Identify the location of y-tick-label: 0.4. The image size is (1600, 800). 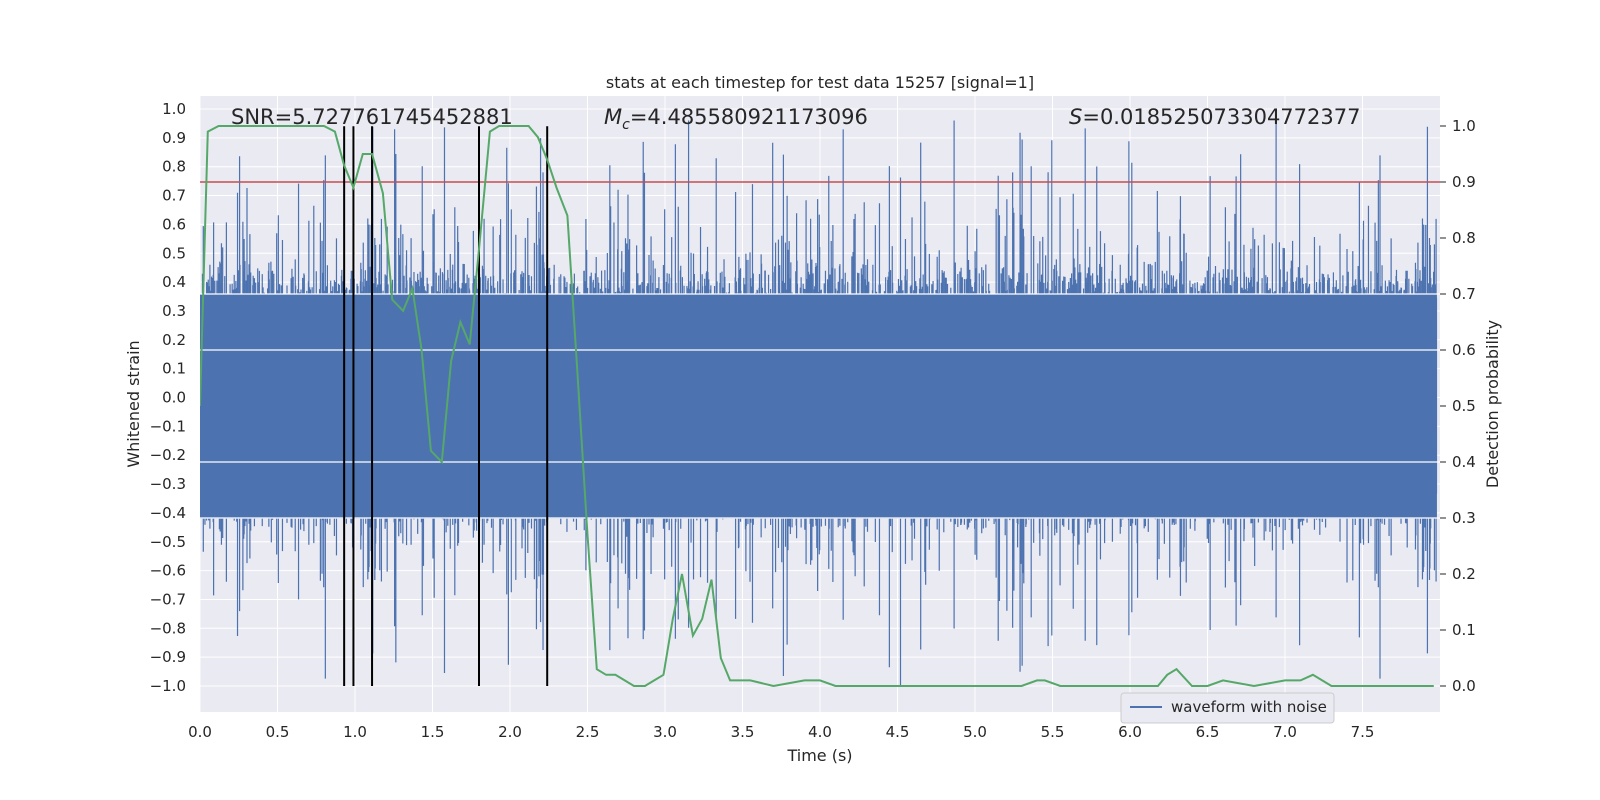
(174, 282).